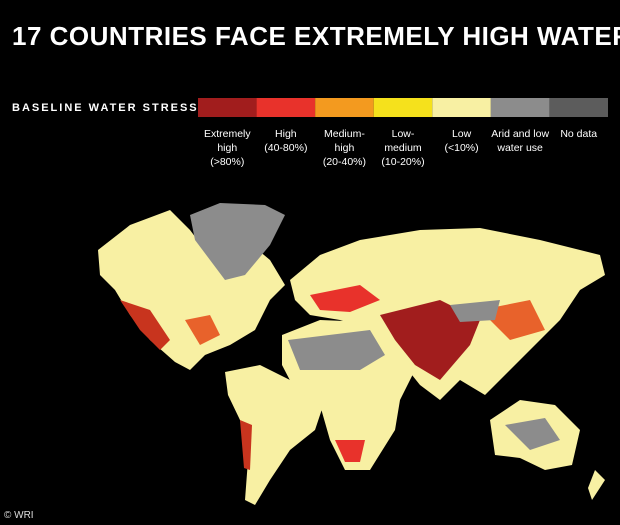 This screenshot has height=525, width=620. I want to click on credit: © WRI, so click(19, 515).